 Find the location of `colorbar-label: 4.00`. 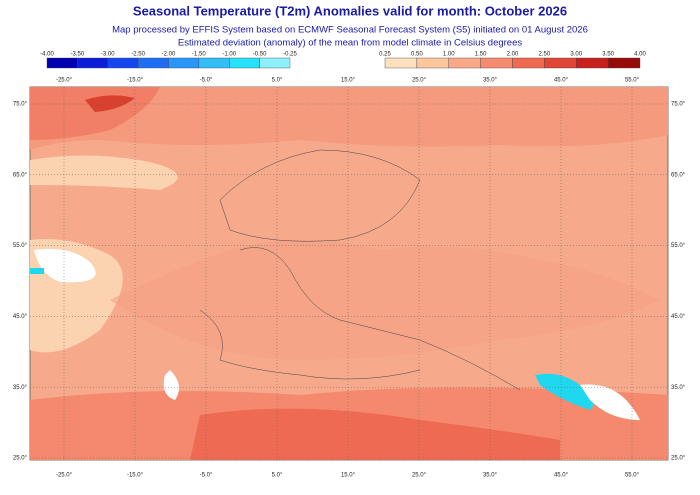

colorbar-label: 4.00 is located at coordinates (640, 55).